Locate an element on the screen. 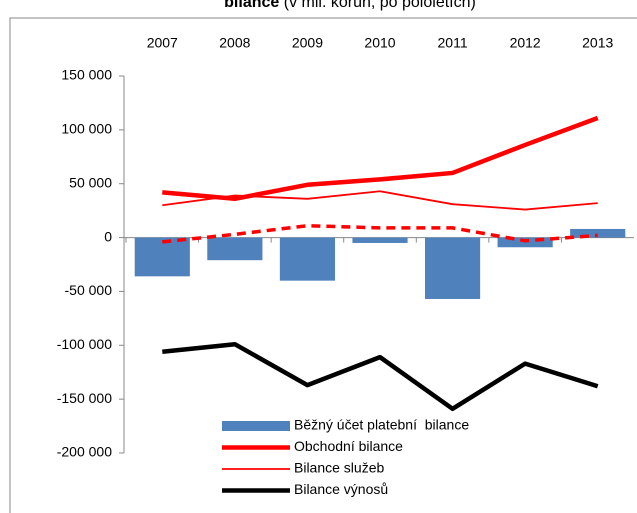 The width and height of the screenshot is (637, 513). legend-swatch is located at coordinates (256, 426).